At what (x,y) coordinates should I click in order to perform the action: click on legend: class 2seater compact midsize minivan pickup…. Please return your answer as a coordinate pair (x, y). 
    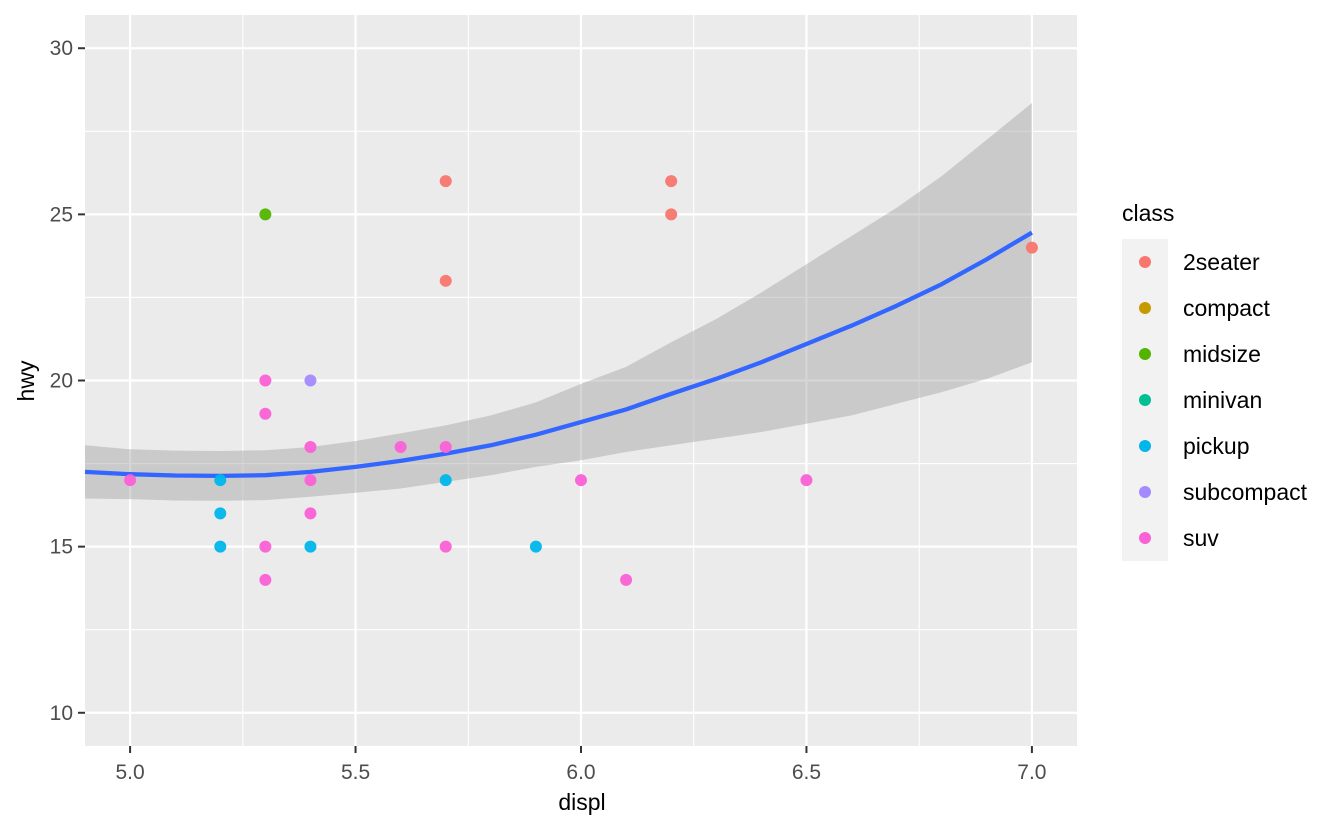
    Looking at the image, I should click on (1215, 380).